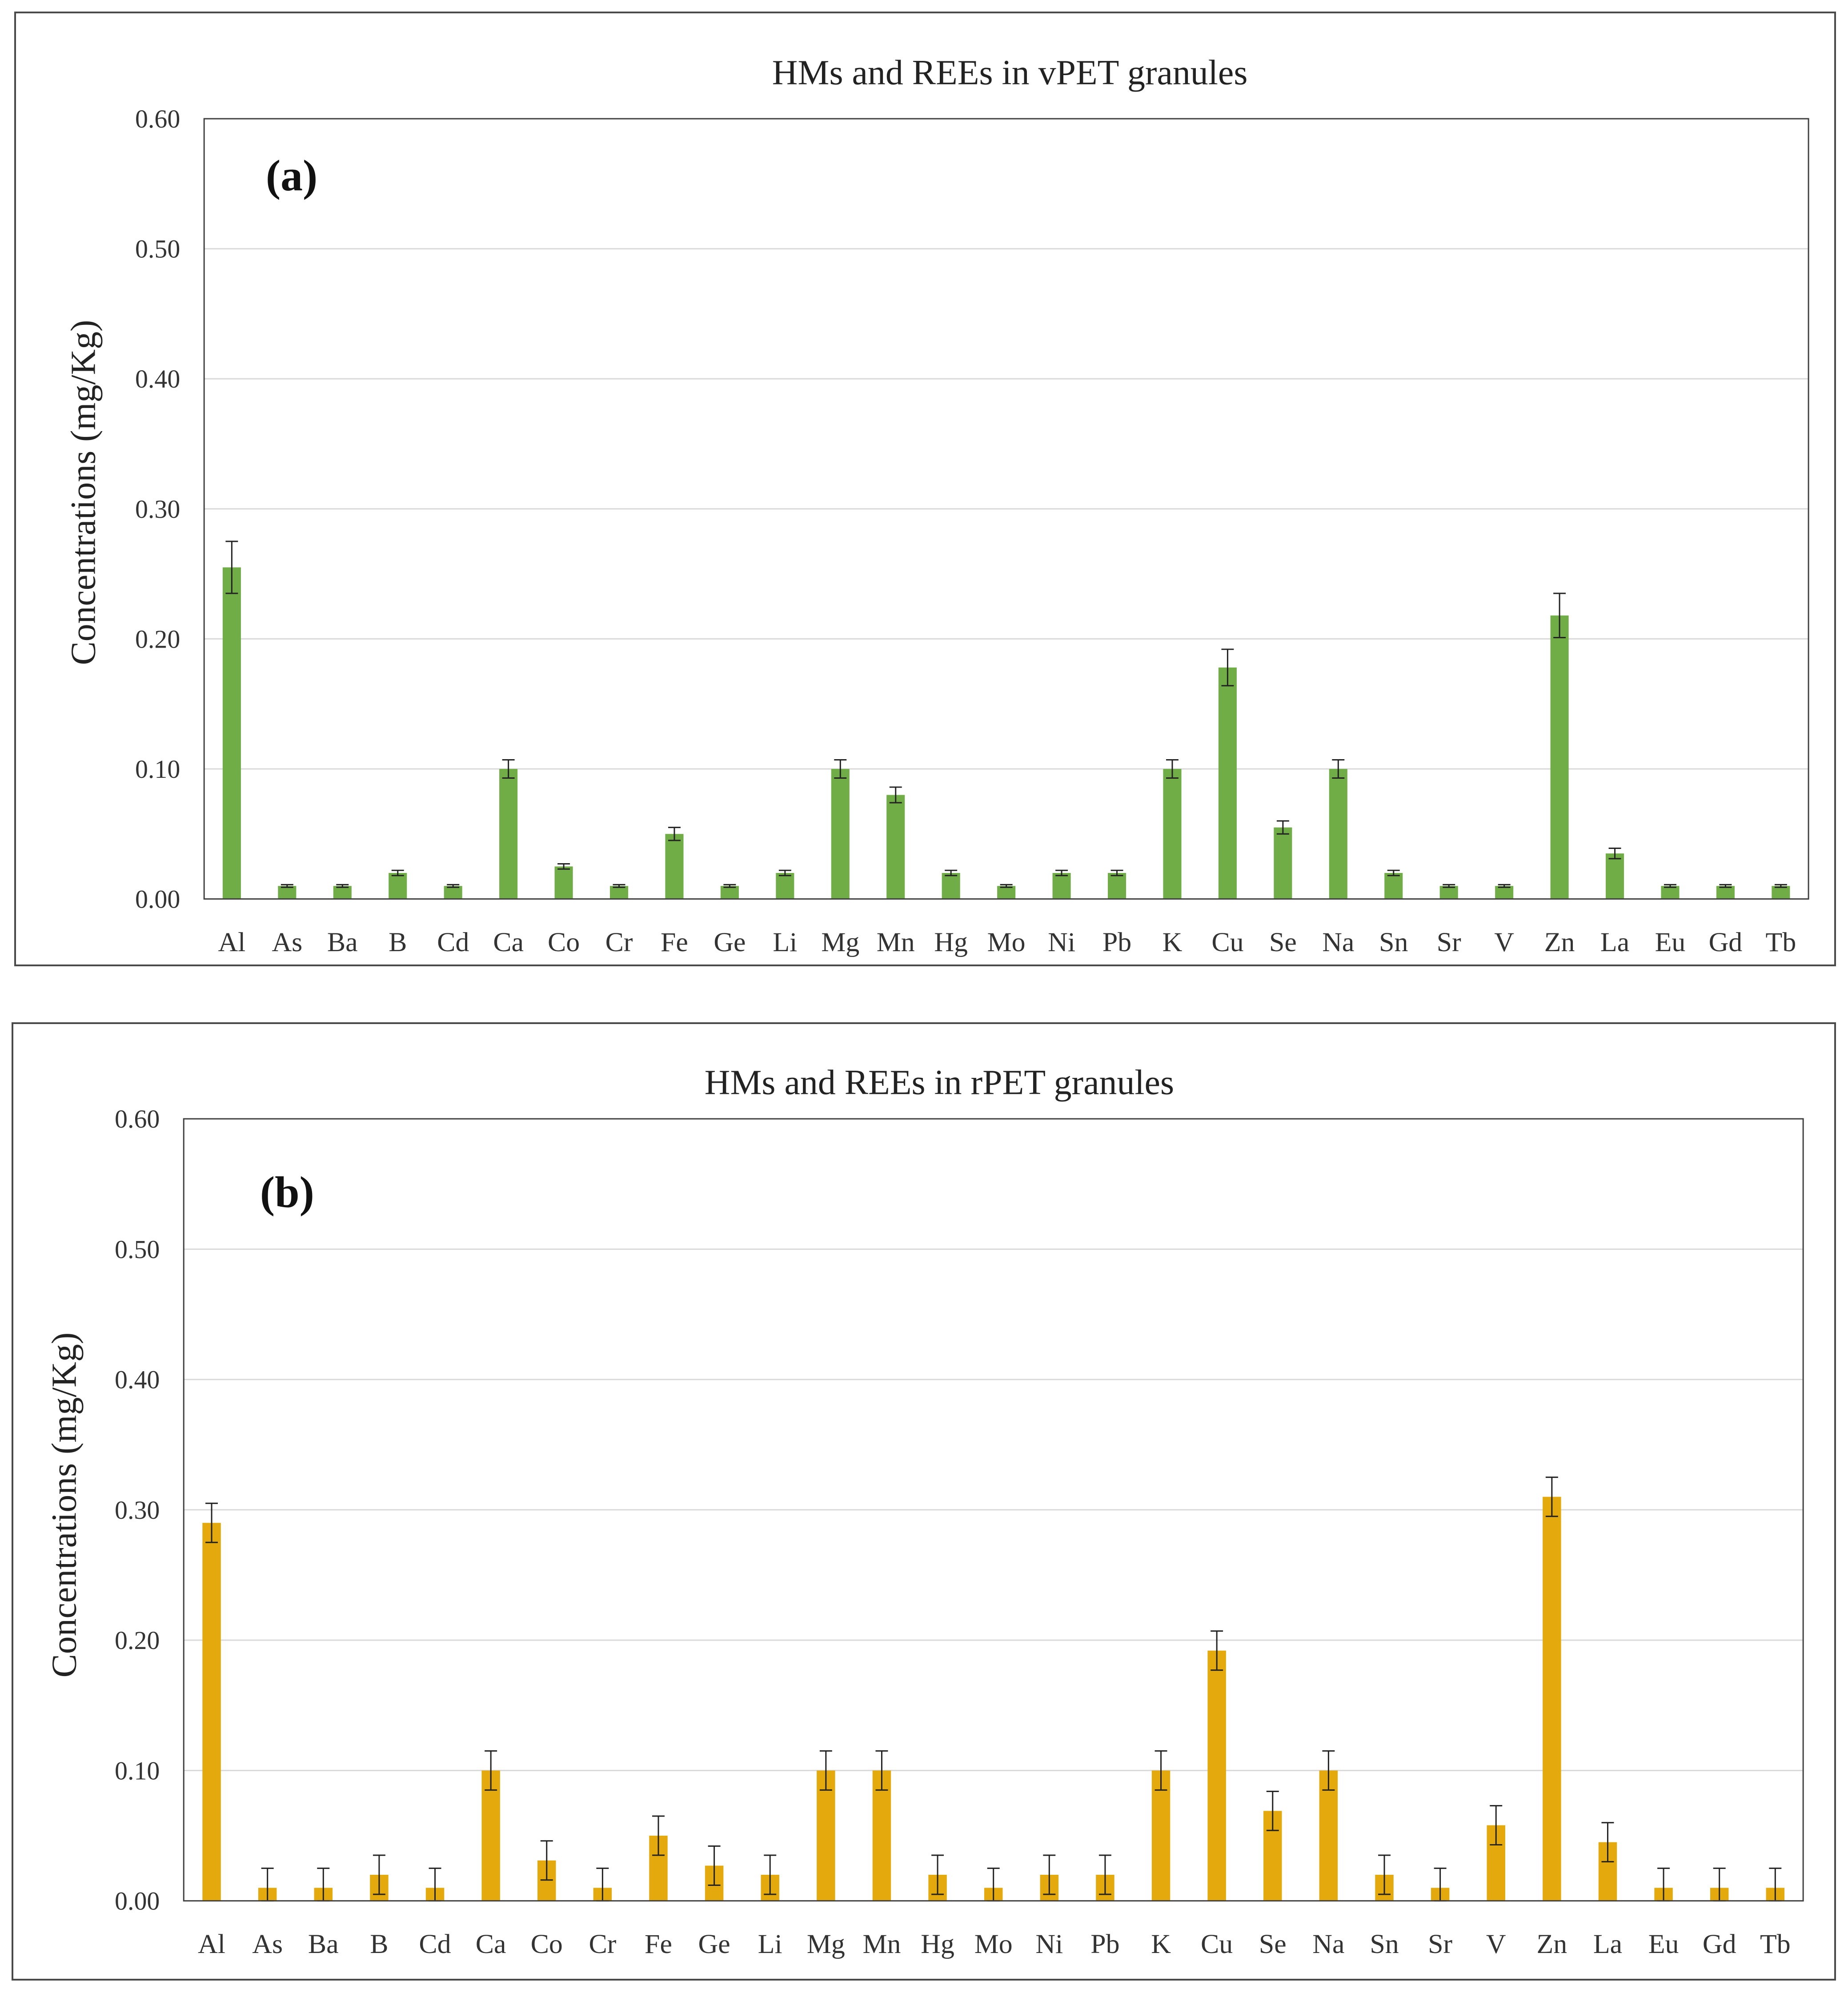  I want to click on bar-Zn, so click(1552, 1699).